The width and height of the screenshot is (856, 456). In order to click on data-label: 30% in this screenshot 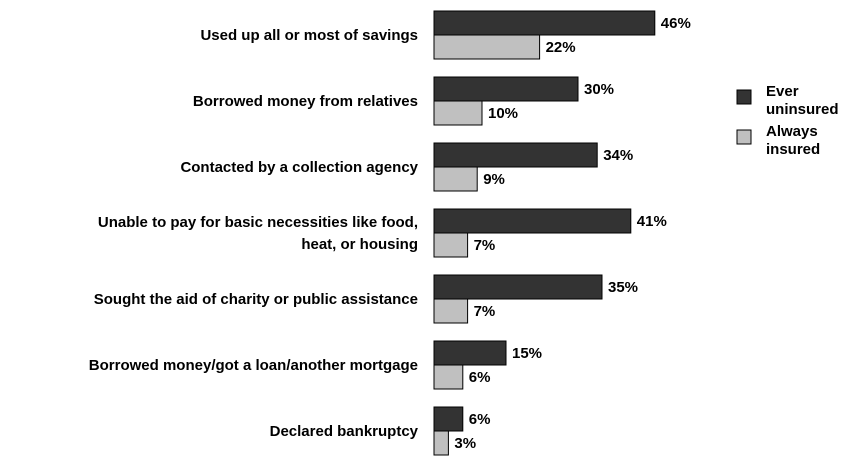, I will do `click(599, 89)`.